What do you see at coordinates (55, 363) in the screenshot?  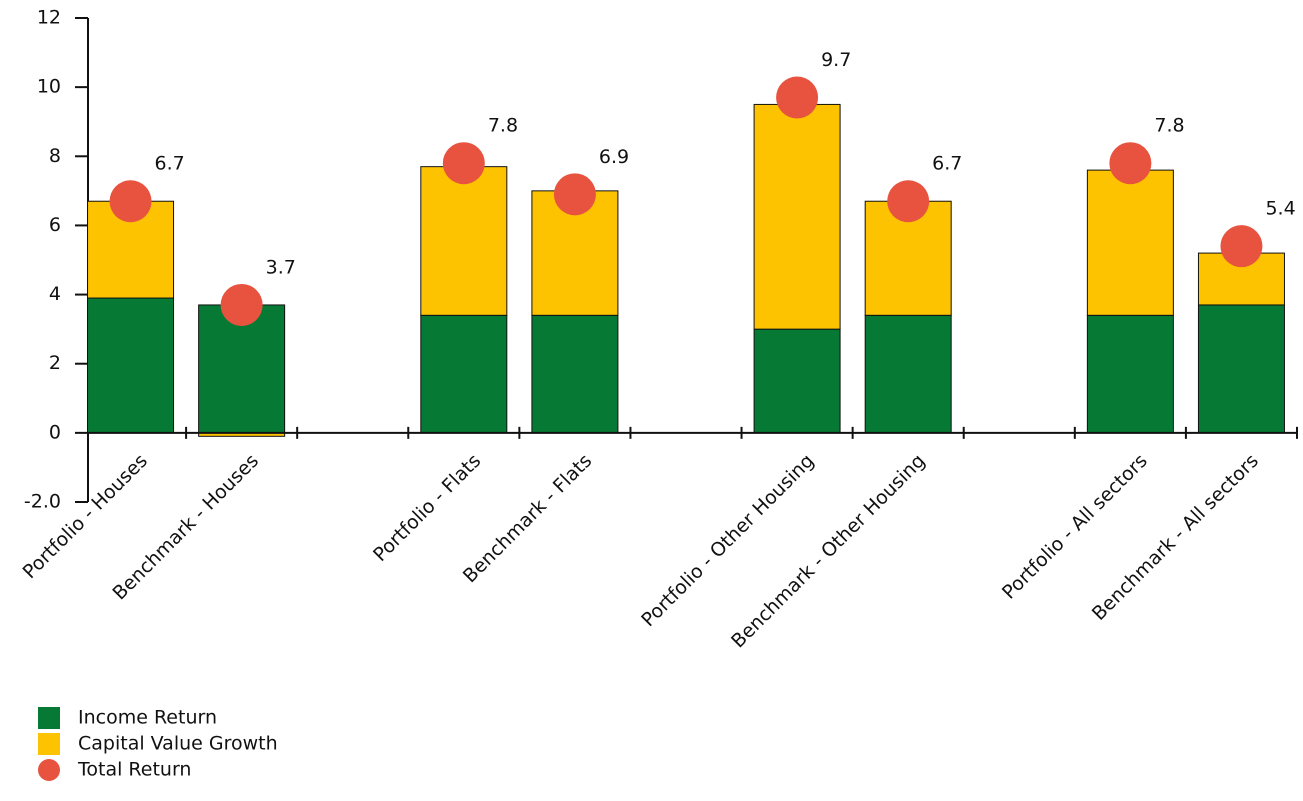 I see `y-tick-label: 2` at bounding box center [55, 363].